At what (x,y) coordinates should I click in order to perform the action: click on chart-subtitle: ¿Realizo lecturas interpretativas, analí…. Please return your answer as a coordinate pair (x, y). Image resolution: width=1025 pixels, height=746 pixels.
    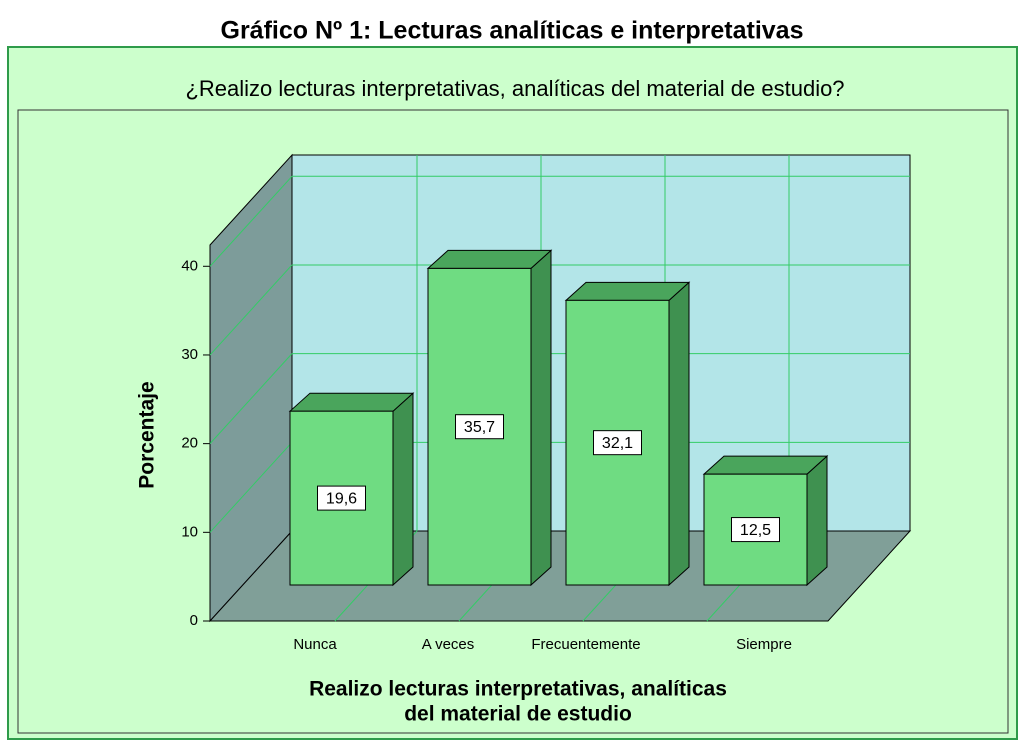
    Looking at the image, I should click on (514, 88).